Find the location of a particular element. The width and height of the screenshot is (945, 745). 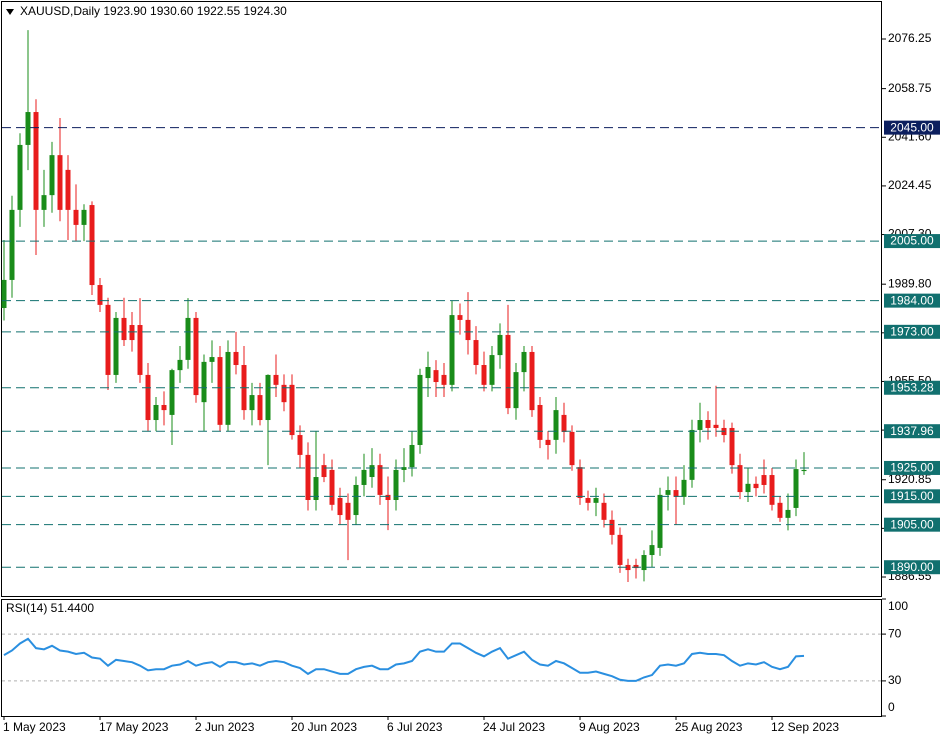

level-label: 1905.00 is located at coordinates (912, 524).